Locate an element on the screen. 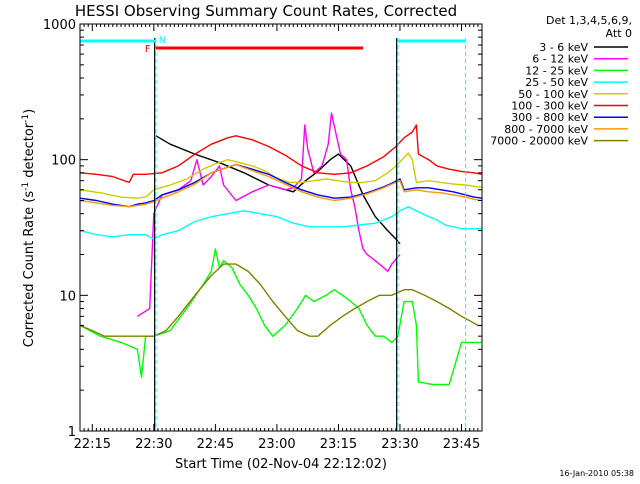 The image size is (640, 484). legend-label-800-7000-kev: 800 - 7000 keV is located at coordinates (546, 129).